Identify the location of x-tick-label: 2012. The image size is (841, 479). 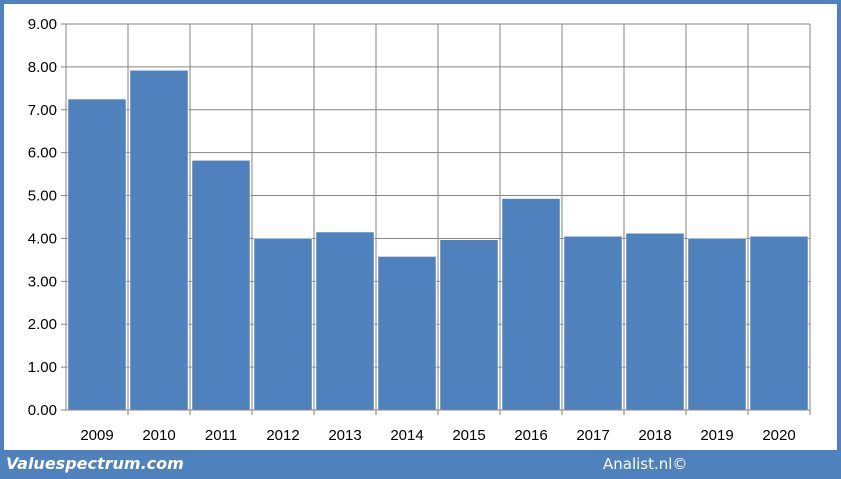
(282, 435).